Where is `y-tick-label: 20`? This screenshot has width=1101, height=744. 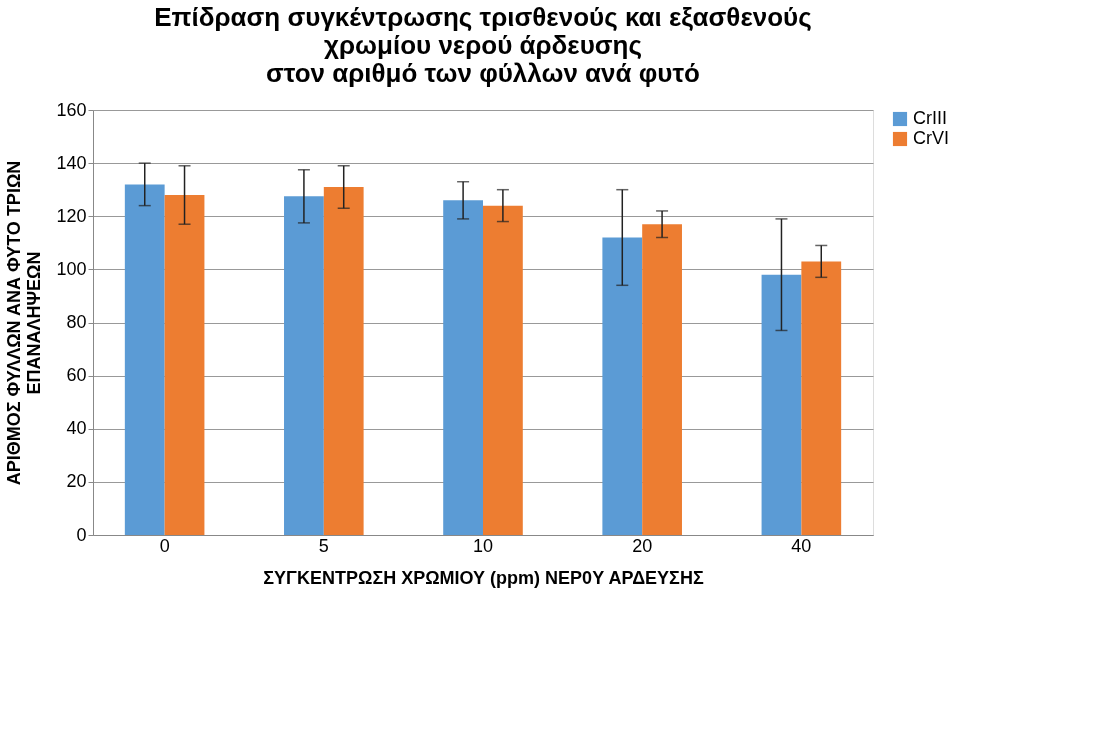
y-tick-label: 20 is located at coordinates (76, 481).